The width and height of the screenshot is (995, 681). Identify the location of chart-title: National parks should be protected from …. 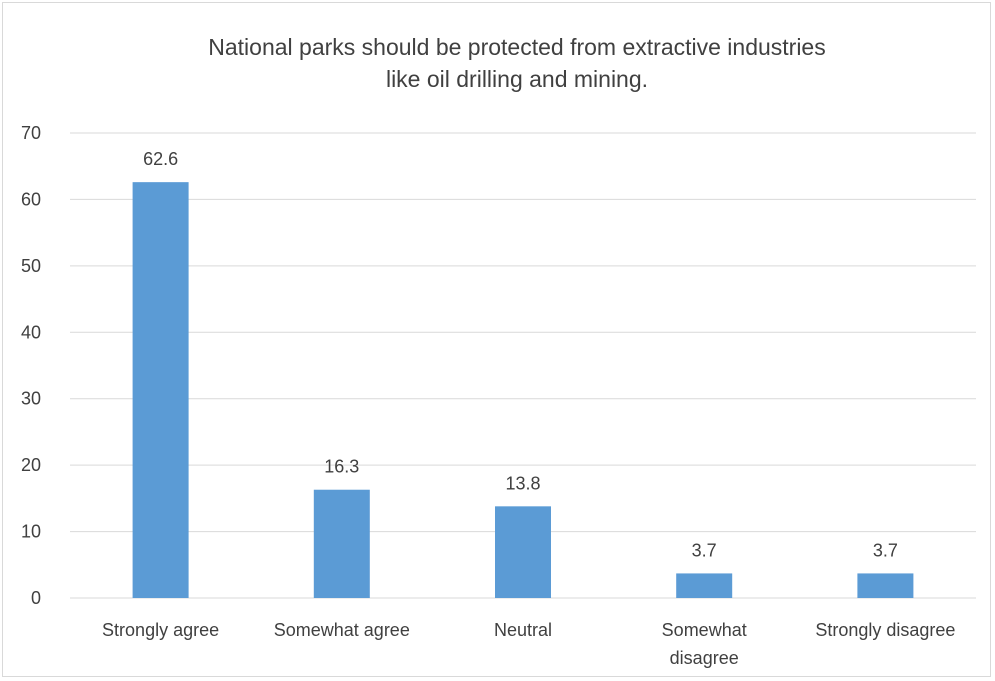
(516, 63).